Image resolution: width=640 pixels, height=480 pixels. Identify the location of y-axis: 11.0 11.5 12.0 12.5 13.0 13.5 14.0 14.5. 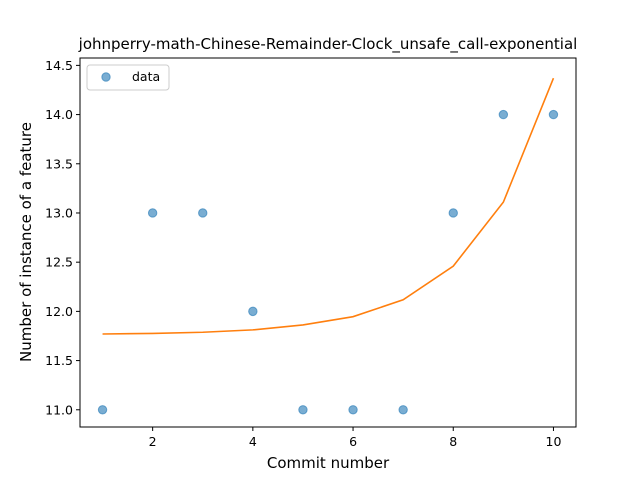
(62, 237).